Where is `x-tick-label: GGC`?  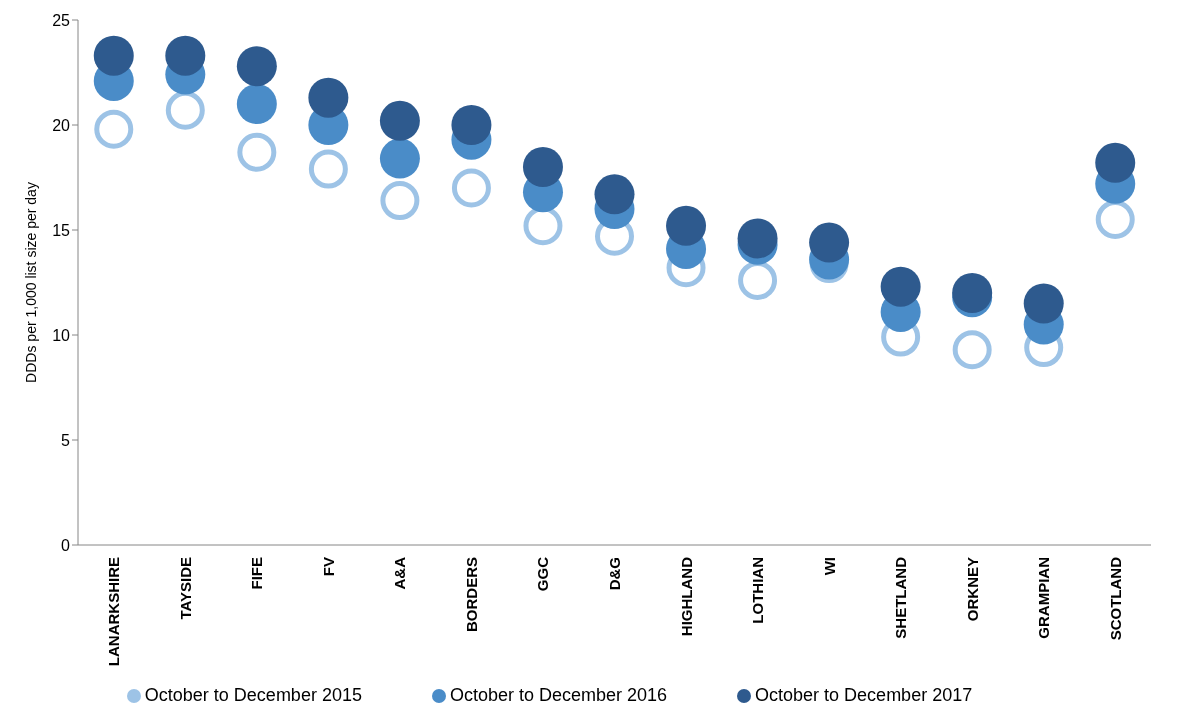 x-tick-label: GGC is located at coordinates (543, 574).